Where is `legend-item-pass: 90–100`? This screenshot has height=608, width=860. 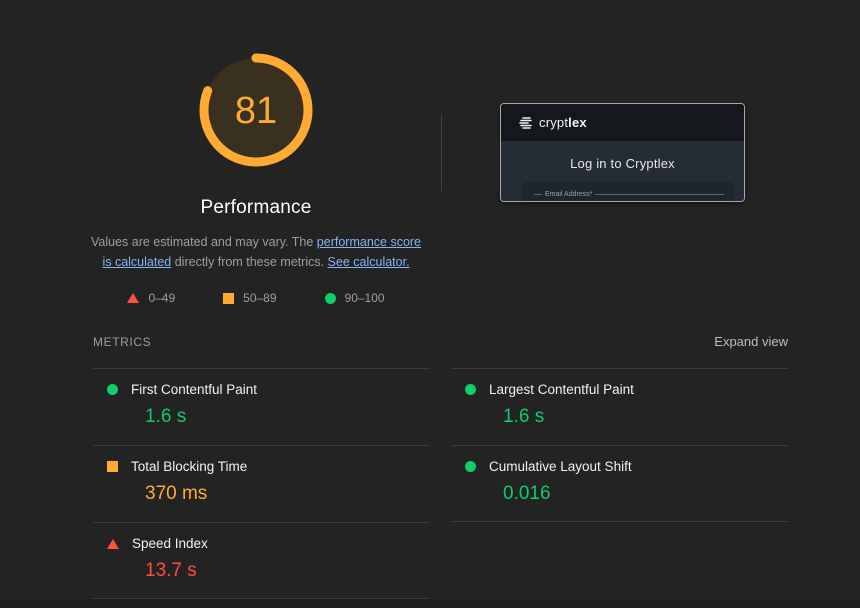
legend-item-pass: 90–100 is located at coordinates (354, 298).